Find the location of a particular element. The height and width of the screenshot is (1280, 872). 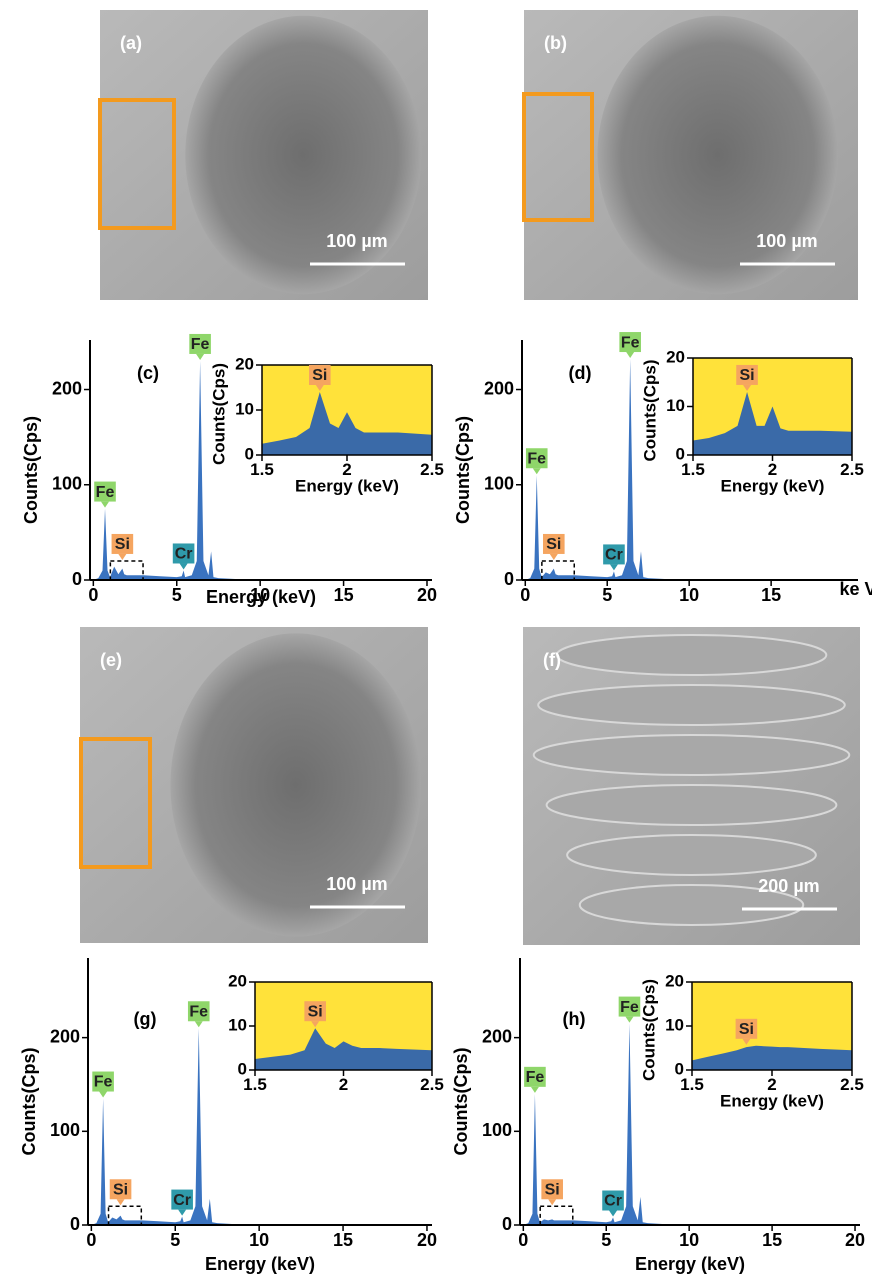

panel-label: (d) is located at coordinates (580, 373).